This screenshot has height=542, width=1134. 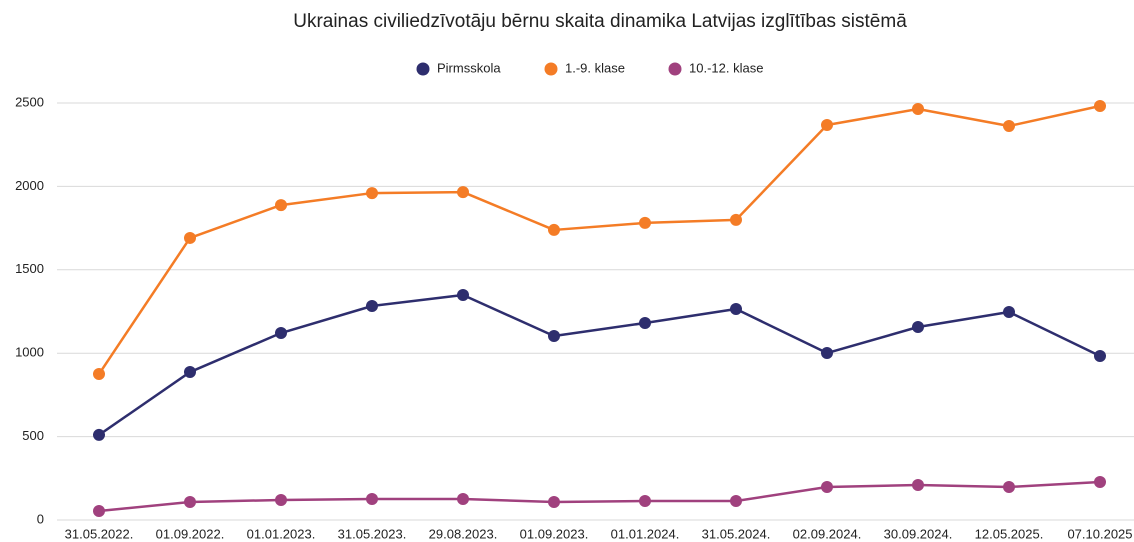 I want to click on x-tick-label: 07.10.2025, so click(x=1099, y=533).